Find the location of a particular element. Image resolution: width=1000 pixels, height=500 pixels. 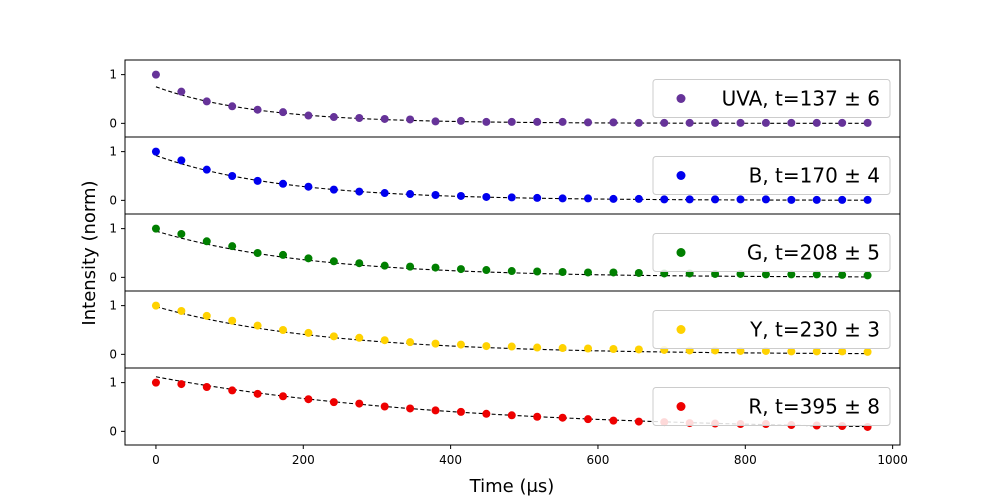

x-tick-label: 1000 is located at coordinates (892, 460).